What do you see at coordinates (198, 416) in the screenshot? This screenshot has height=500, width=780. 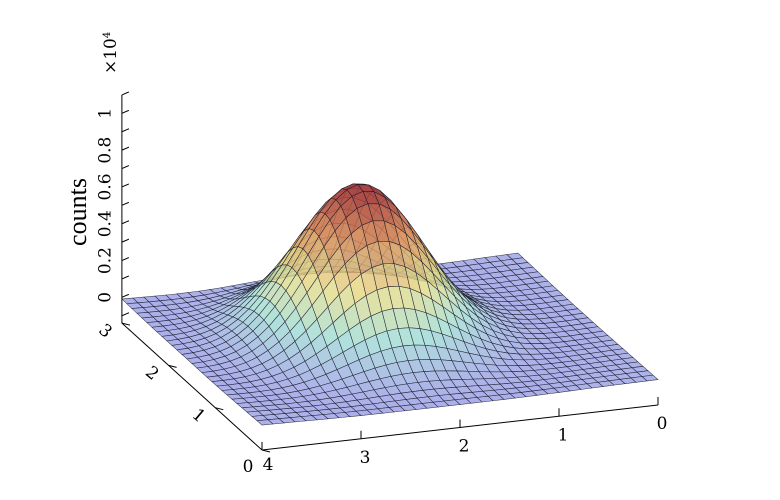 I see `y-tick-label: 1` at bounding box center [198, 416].